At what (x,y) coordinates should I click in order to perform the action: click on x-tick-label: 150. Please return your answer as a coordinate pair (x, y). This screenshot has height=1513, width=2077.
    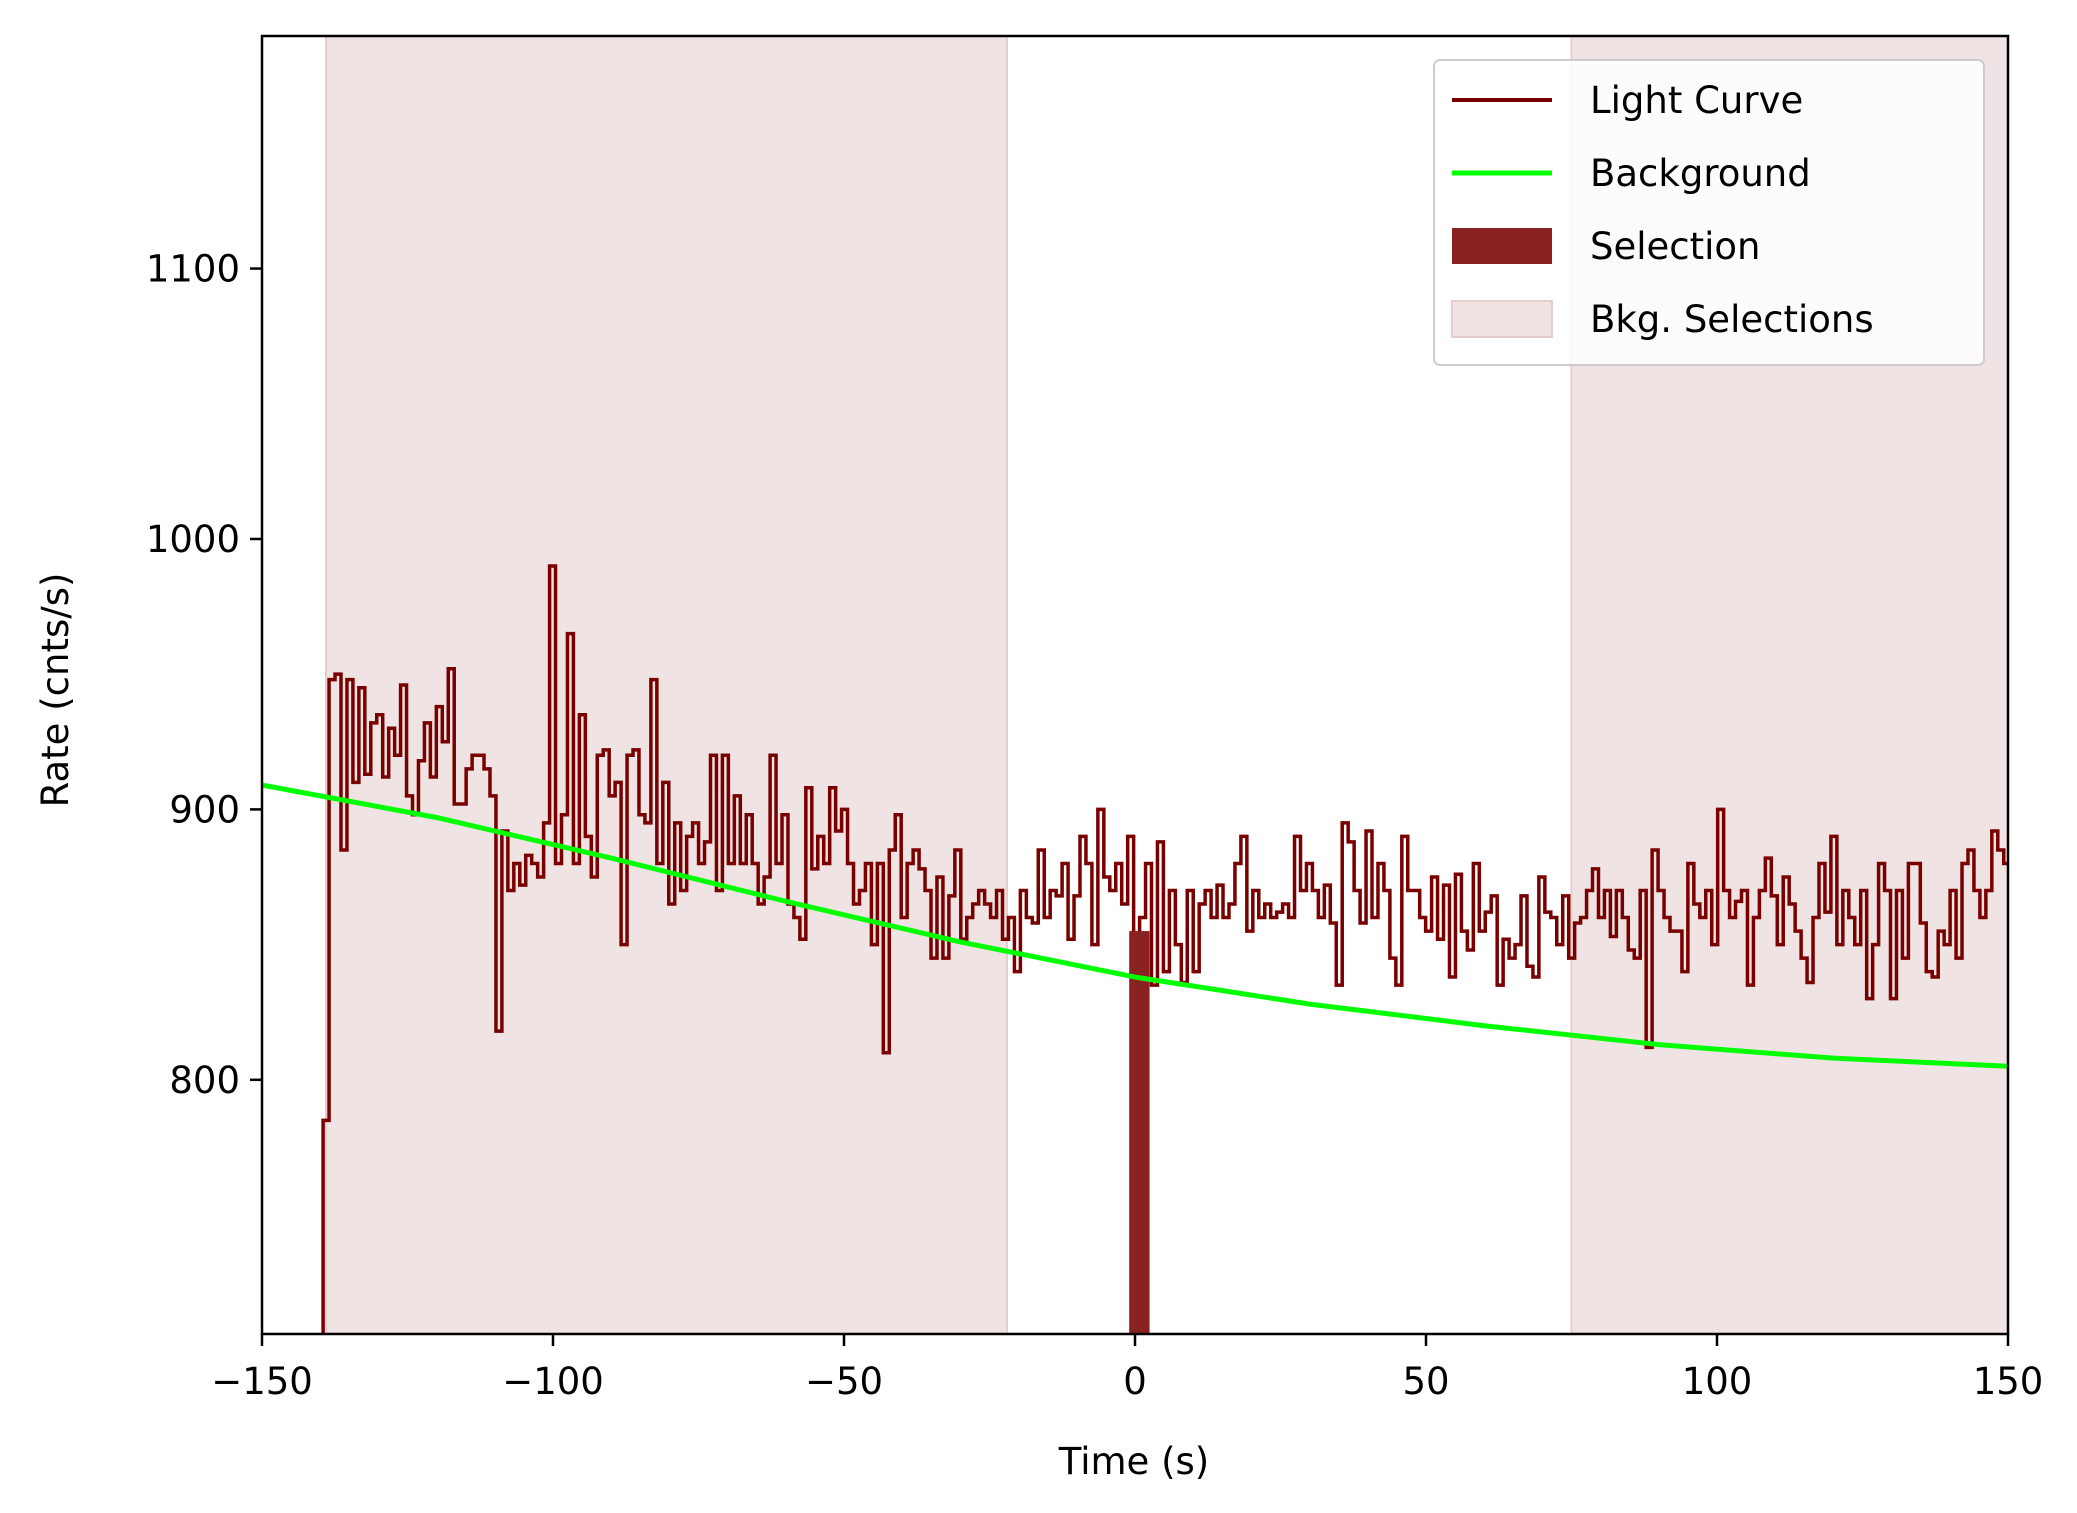
    Looking at the image, I should click on (2008, 1381).